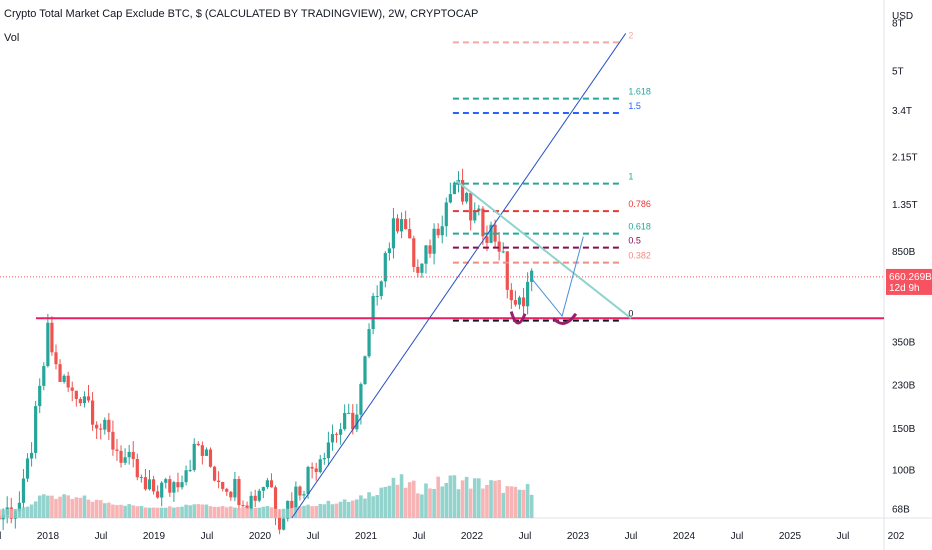  Describe the element at coordinates (904, 470) in the screenshot. I see `price-tick-label: 100B` at that location.